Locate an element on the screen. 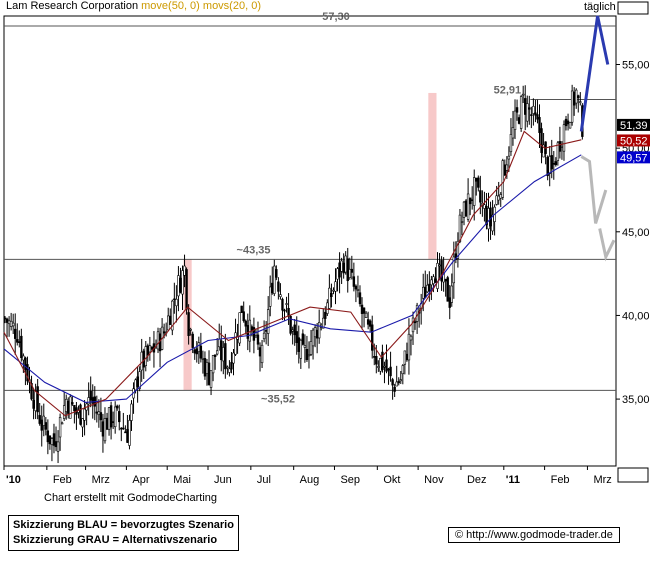  scenario-gray-line is located at coordinates (594, 189).